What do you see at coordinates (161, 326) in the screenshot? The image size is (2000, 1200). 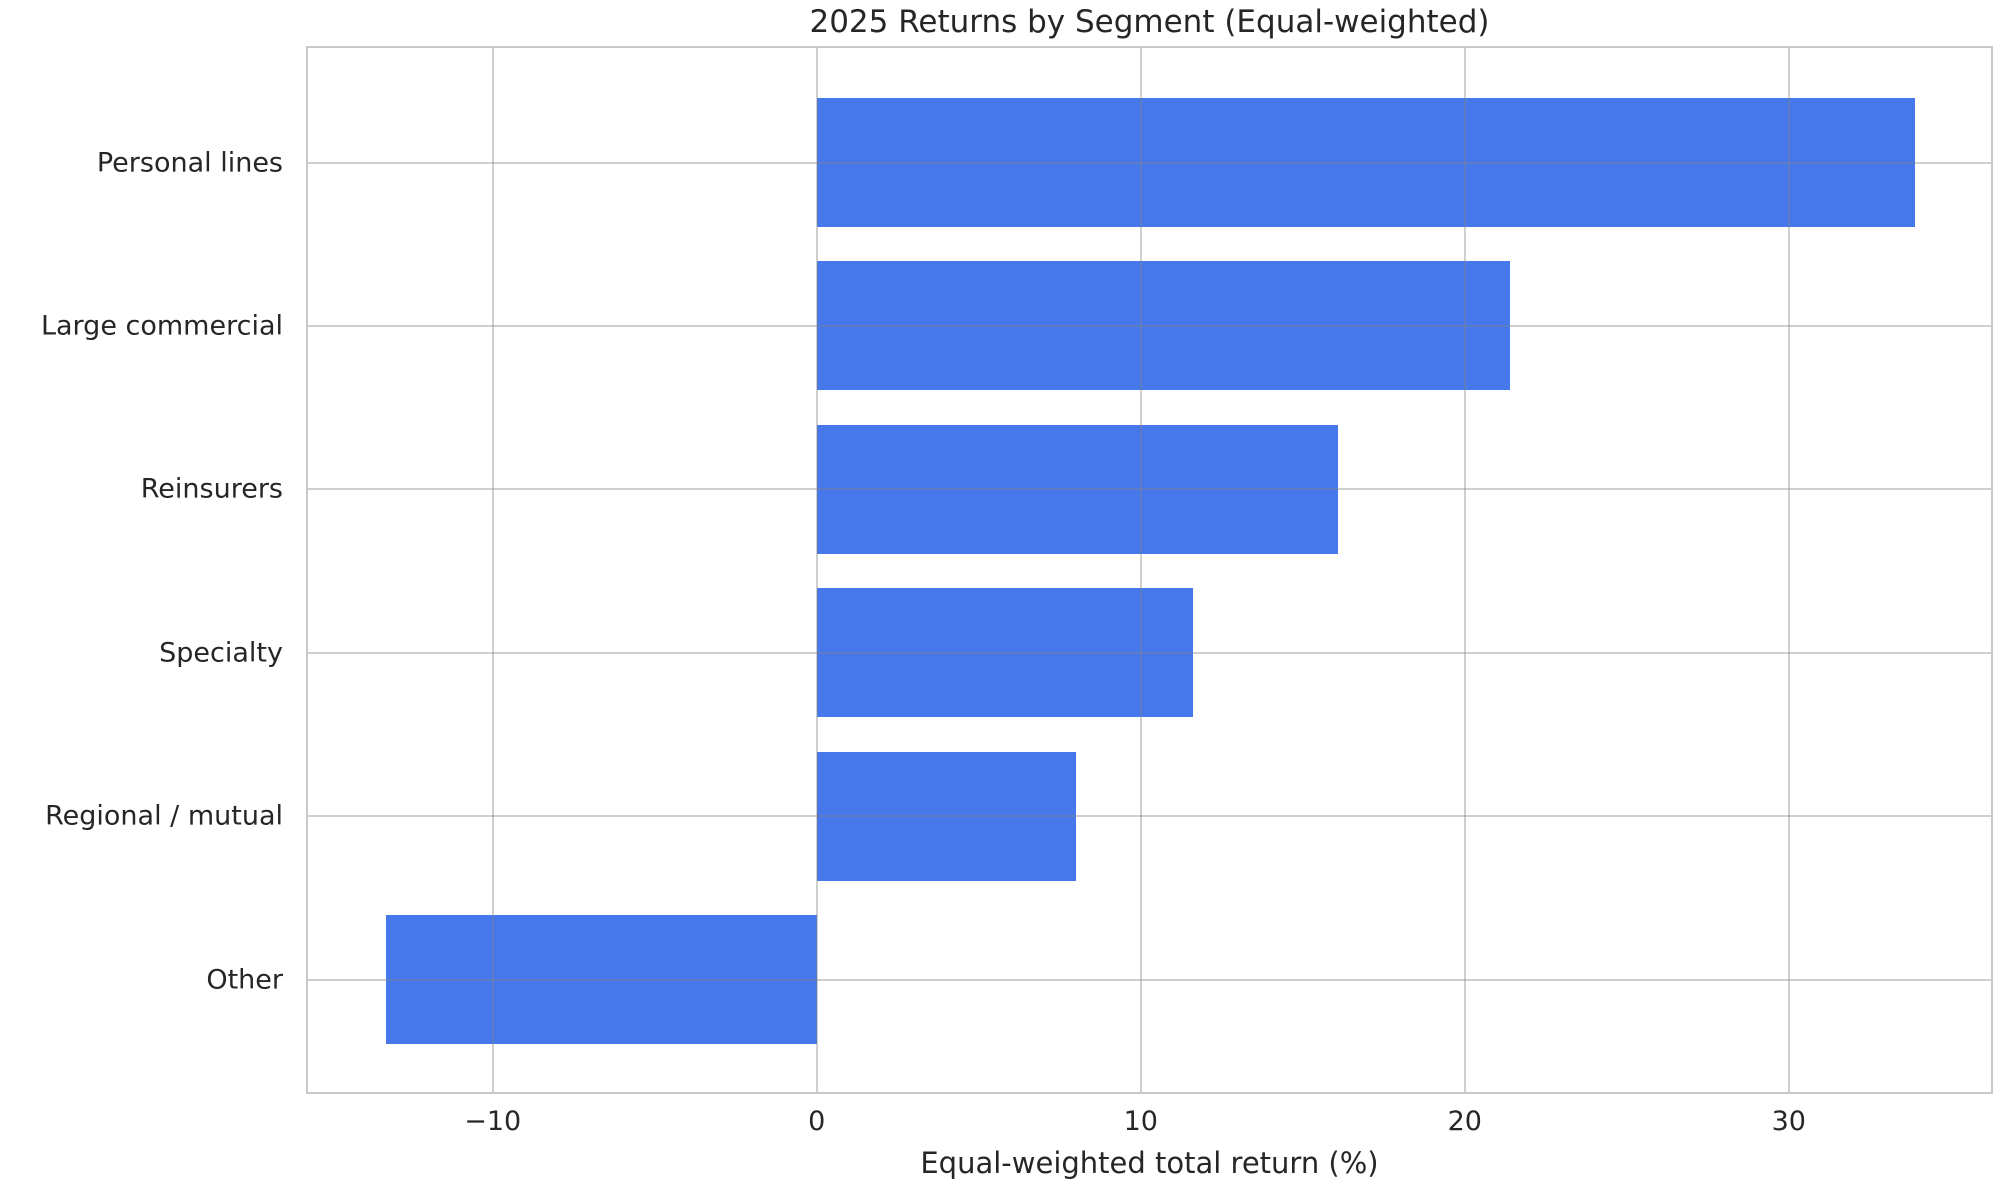 I see `y-tick-label: Large commercial` at bounding box center [161, 326].